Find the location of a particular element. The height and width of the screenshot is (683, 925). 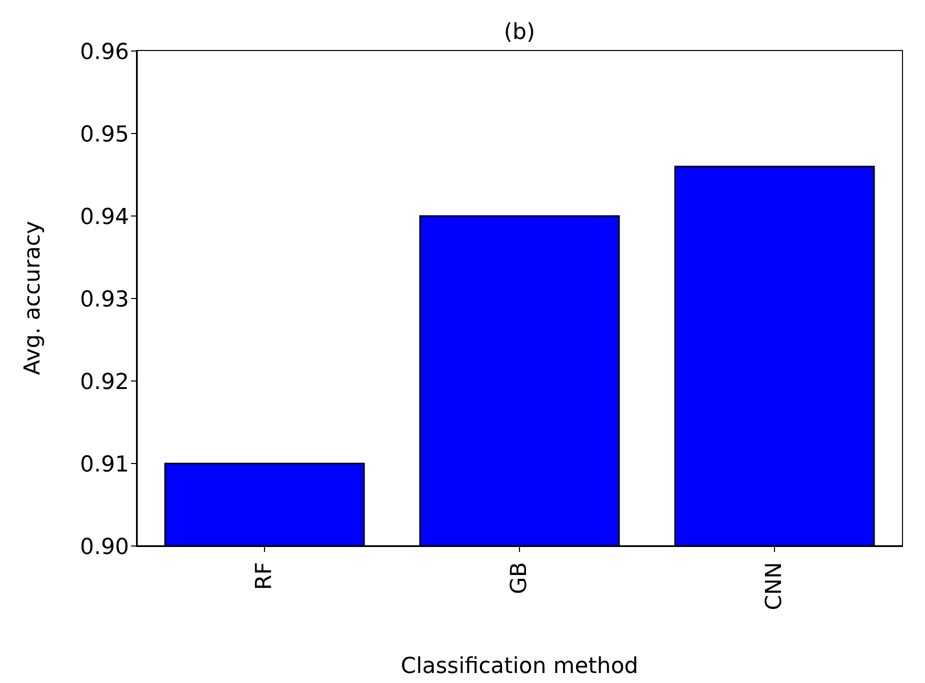

x-axis-title: Classification method is located at coordinates (519, 666).